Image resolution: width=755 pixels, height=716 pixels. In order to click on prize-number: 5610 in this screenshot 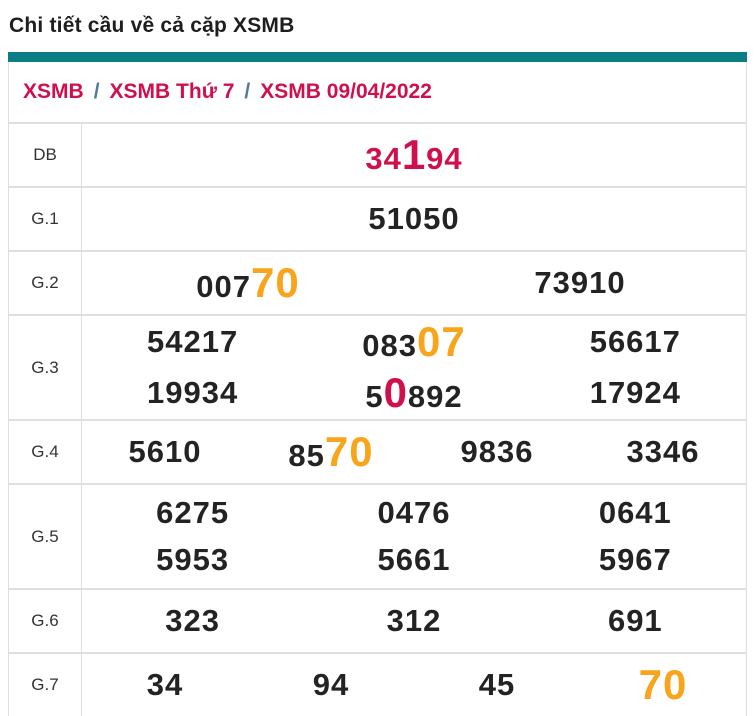, I will do `click(165, 452)`.